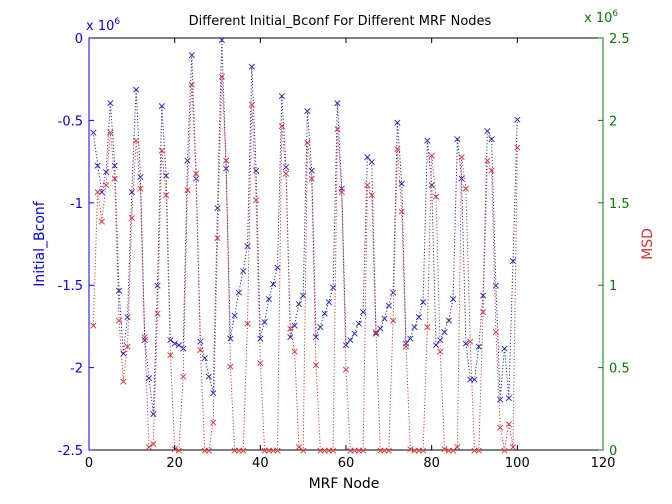 This screenshot has height=504, width=672. I want to click on y-right-tick-label: 0.5, so click(619, 369).